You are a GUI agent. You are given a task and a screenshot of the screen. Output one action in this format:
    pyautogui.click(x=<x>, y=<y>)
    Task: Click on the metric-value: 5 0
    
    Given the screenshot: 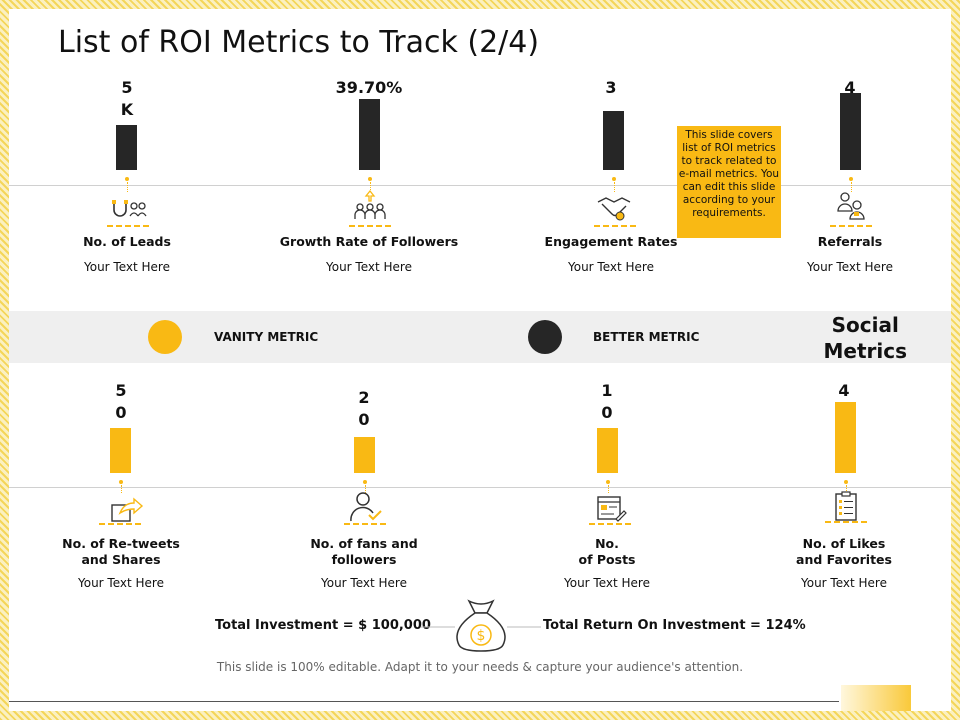 What is the action you would take?
    pyautogui.click(x=121, y=402)
    